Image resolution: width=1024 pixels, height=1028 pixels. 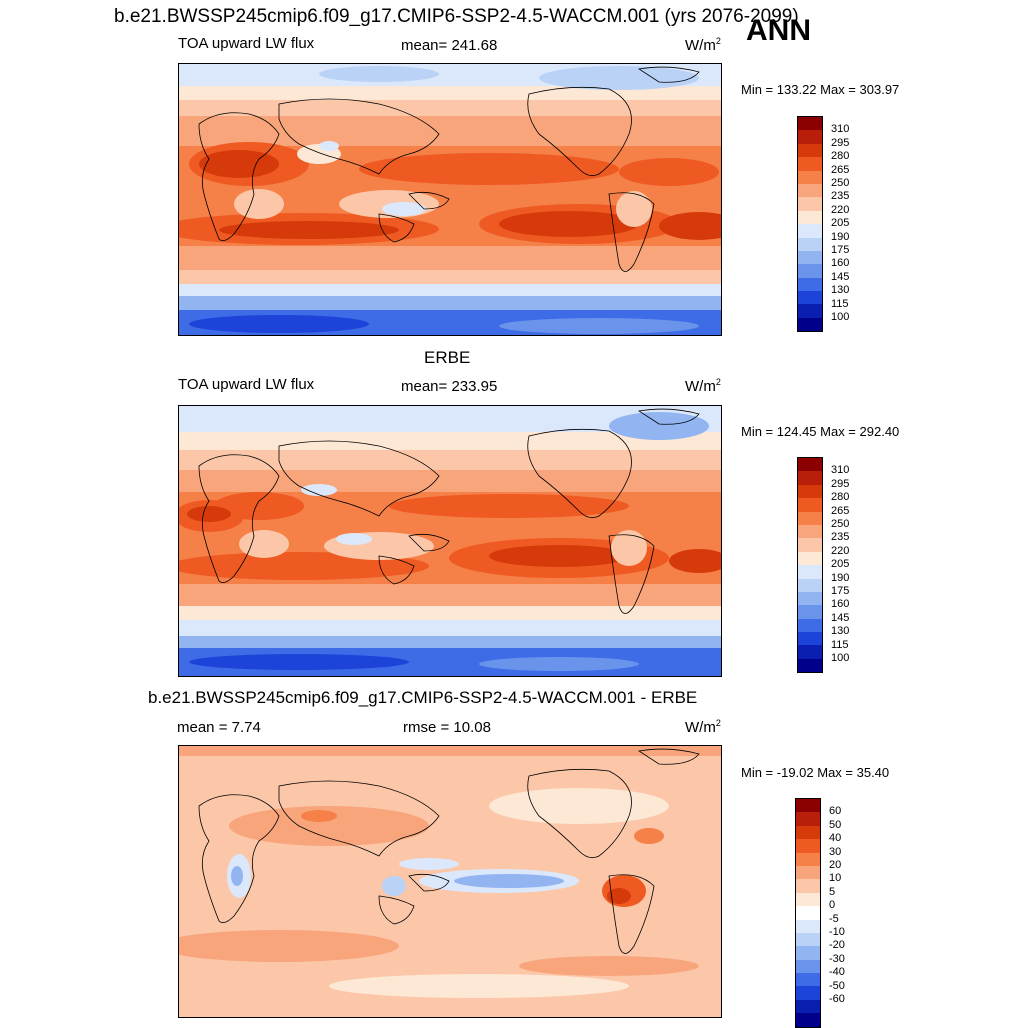 I want to click on panel2-units: W/m2, so click(x=703, y=386).